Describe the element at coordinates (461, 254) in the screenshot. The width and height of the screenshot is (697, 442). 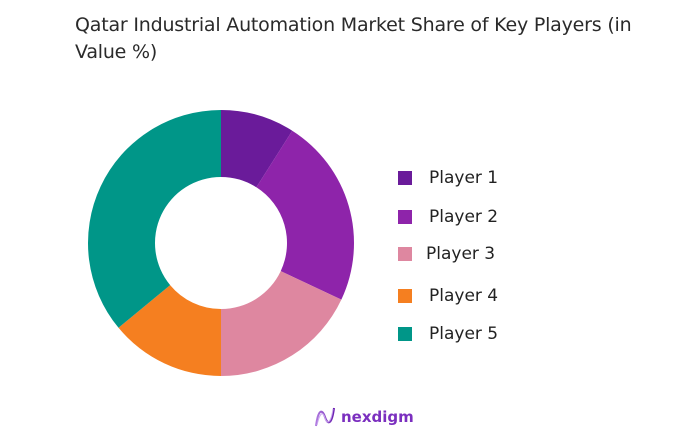
I see `legend-label: Player 3` at that location.